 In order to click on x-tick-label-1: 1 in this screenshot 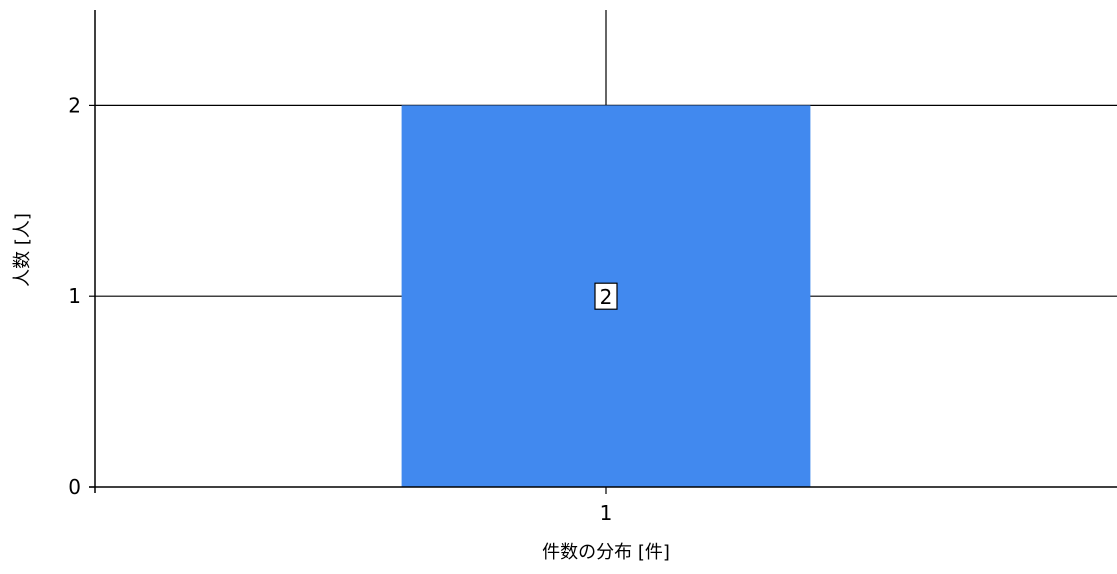, I will do `click(606, 513)`.